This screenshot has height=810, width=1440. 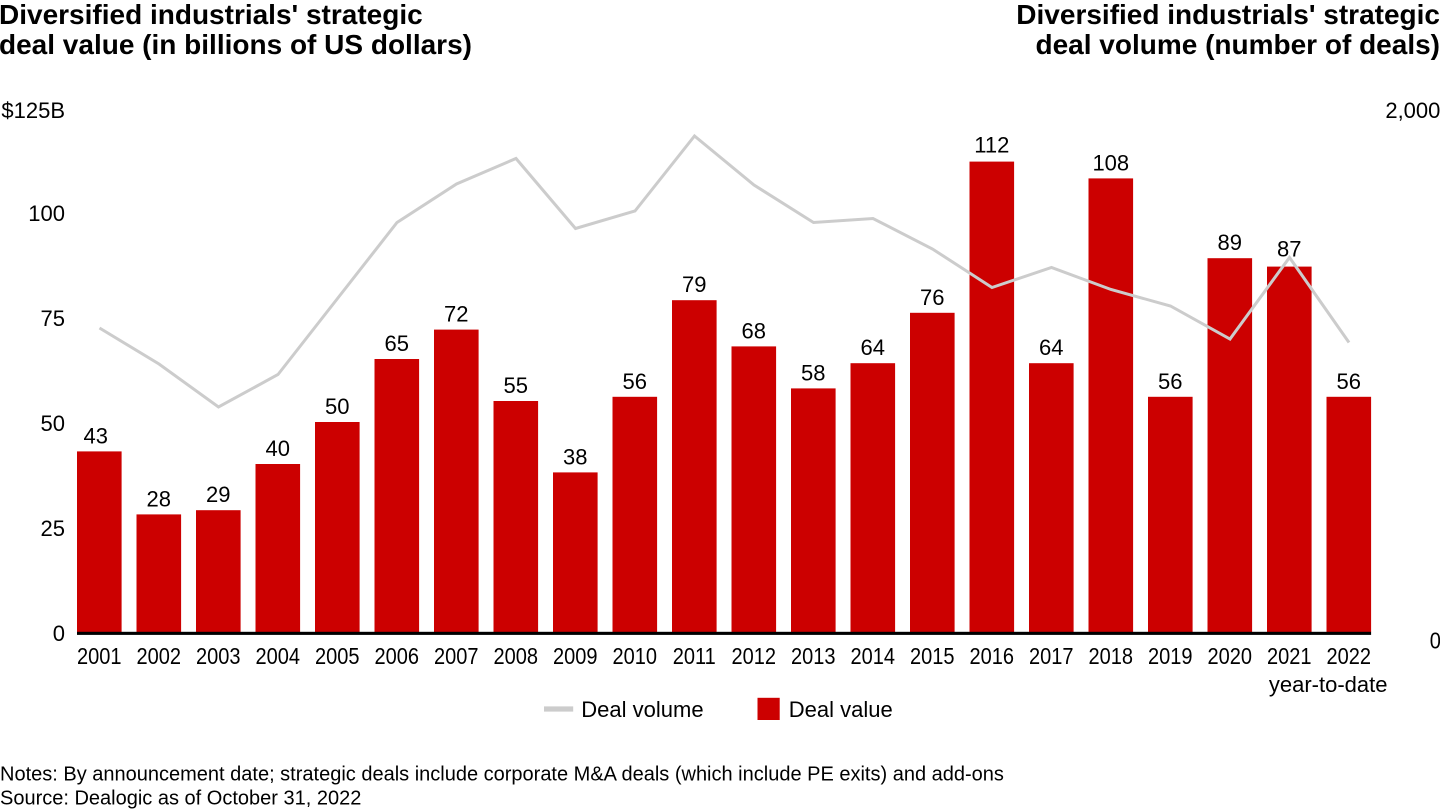 I want to click on svg-text: 2015, so click(x=932, y=656).